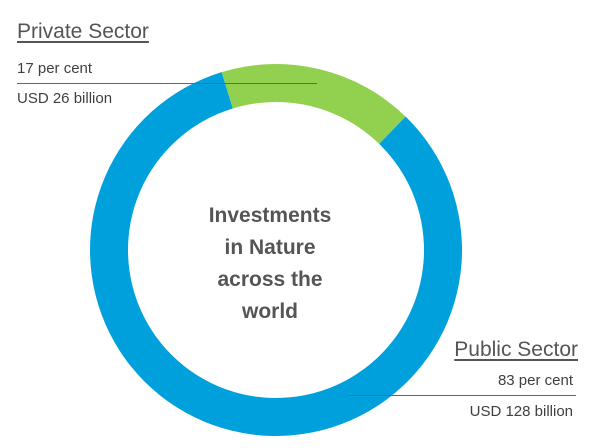 This screenshot has height=448, width=598. What do you see at coordinates (270, 264) in the screenshot?
I see `center-label: Investments in Nature across the world` at bounding box center [270, 264].